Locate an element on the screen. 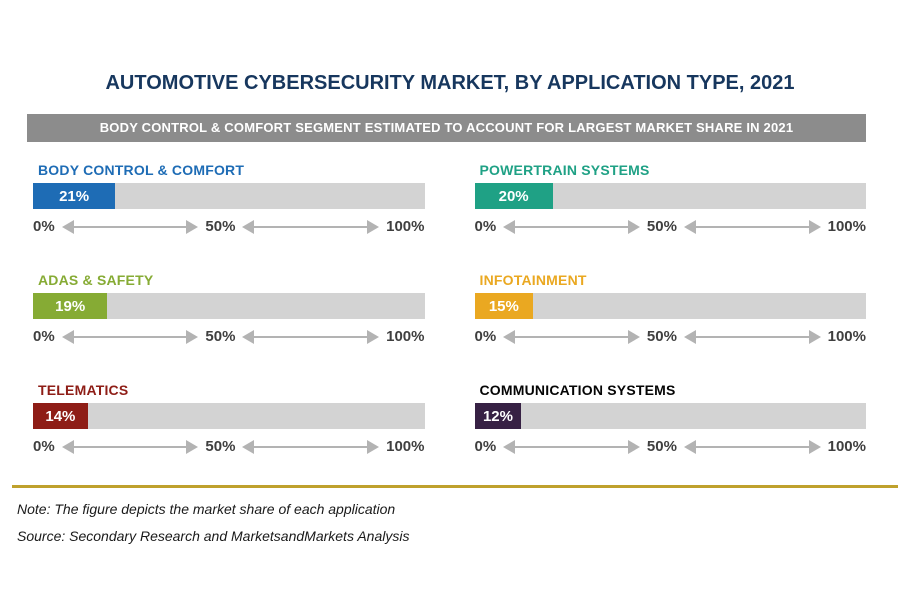 The width and height of the screenshot is (900, 600). segment-body-control-comfort: BODY CONTROL & COMFORT 21% 0% 50% 100% is located at coordinates (229, 198).